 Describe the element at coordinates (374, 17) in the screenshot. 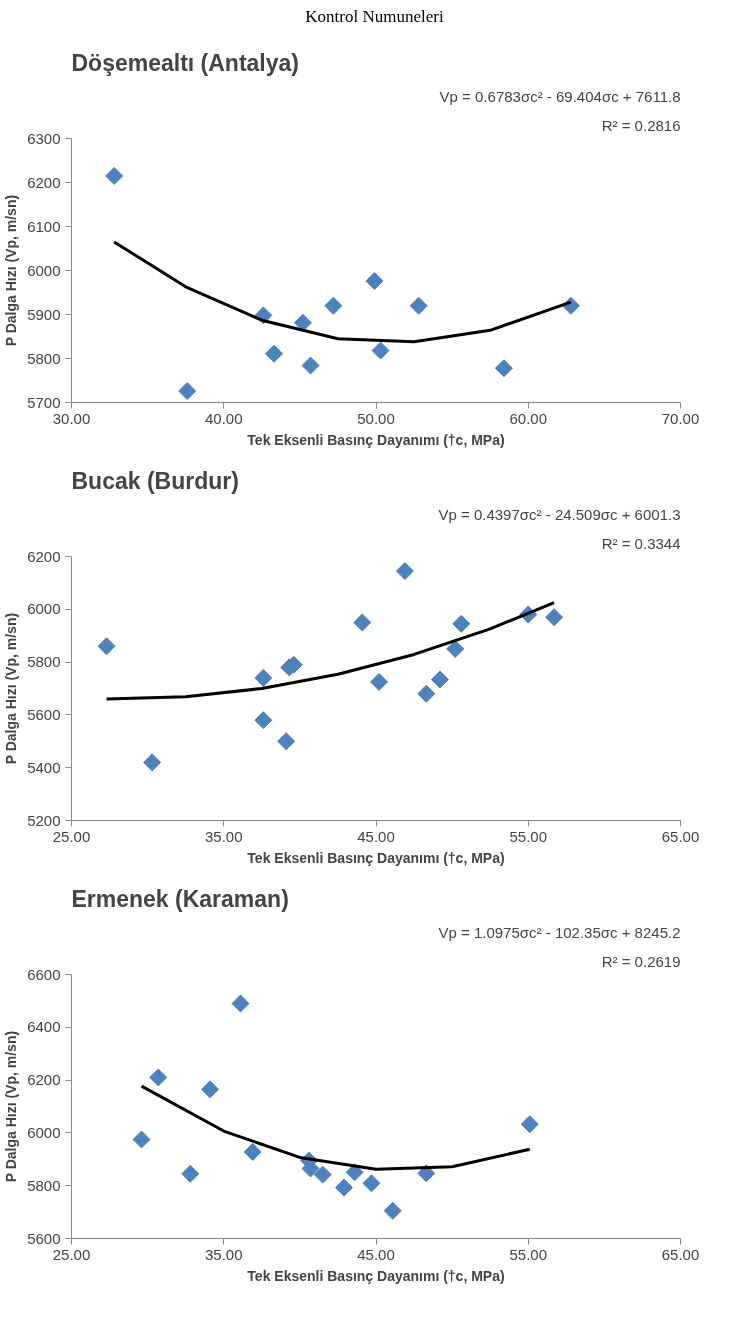

I see `text: Kontrol Numuneleri` at that location.